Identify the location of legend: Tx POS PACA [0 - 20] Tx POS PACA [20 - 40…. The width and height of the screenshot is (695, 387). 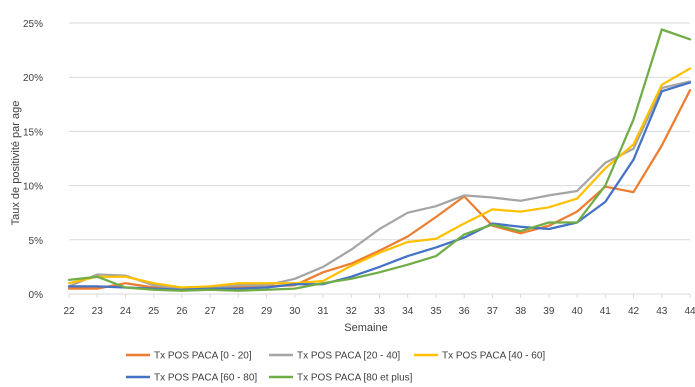
(335, 367).